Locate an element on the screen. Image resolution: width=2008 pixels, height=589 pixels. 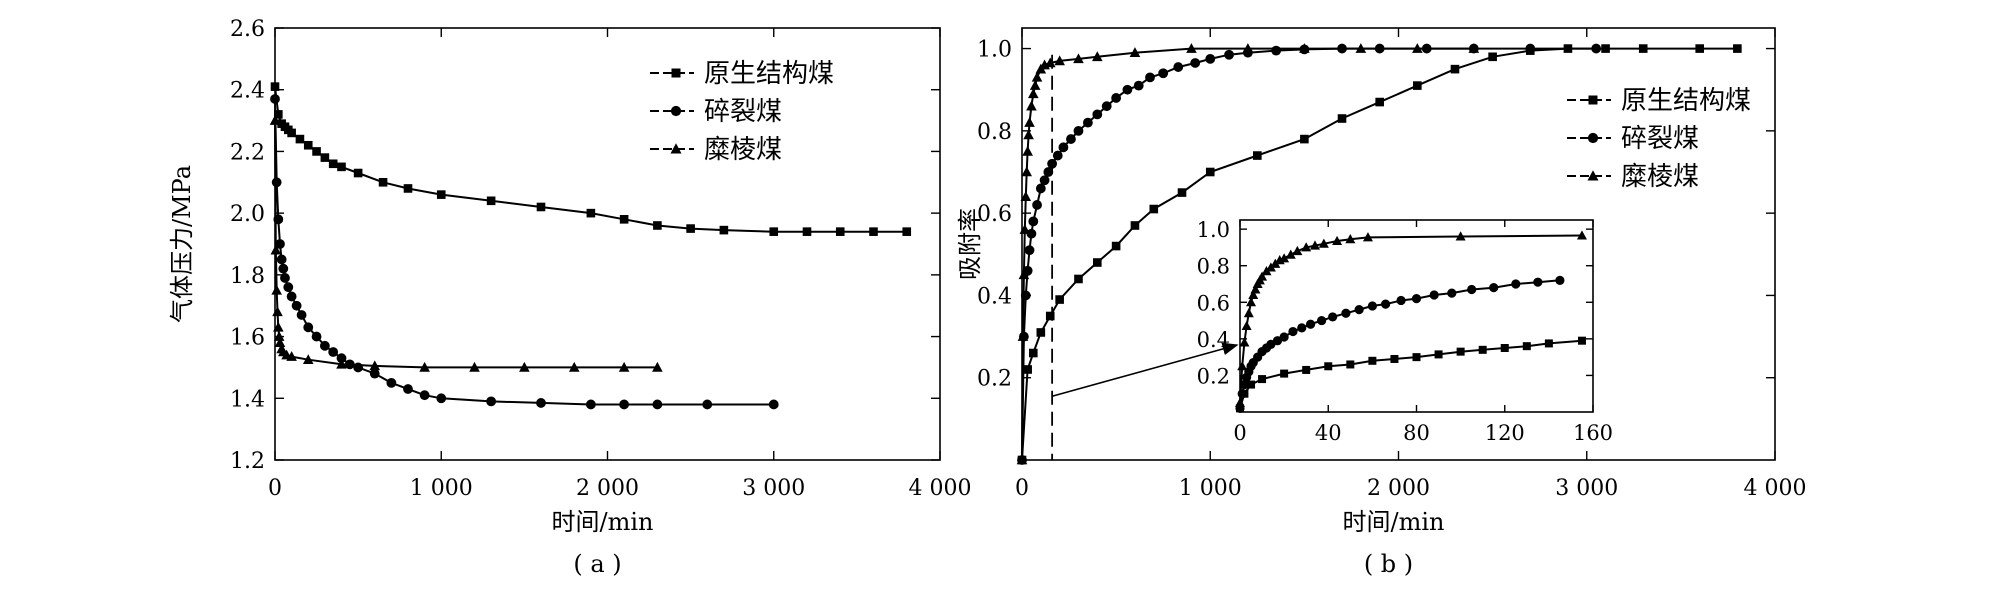
panel-label: ( b ) is located at coordinates (1388, 564).